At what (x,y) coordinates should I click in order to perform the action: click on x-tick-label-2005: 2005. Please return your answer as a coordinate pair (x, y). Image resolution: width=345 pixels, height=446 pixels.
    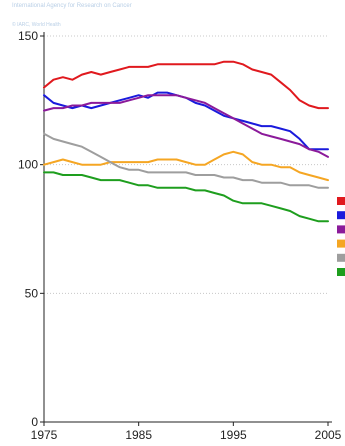
    Looking at the image, I should click on (328, 435).